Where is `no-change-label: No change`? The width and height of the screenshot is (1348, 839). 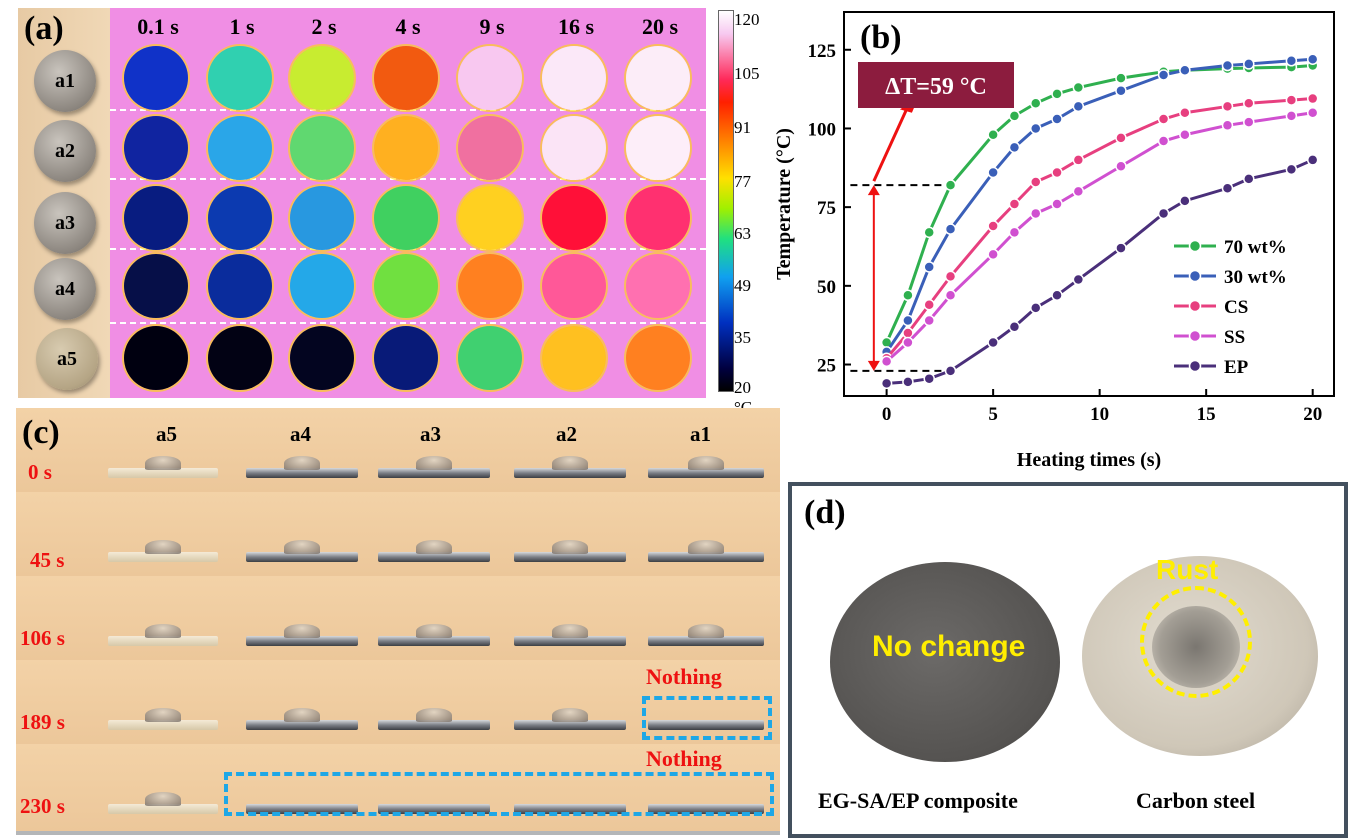 no-change-label: No change is located at coordinates (949, 646).